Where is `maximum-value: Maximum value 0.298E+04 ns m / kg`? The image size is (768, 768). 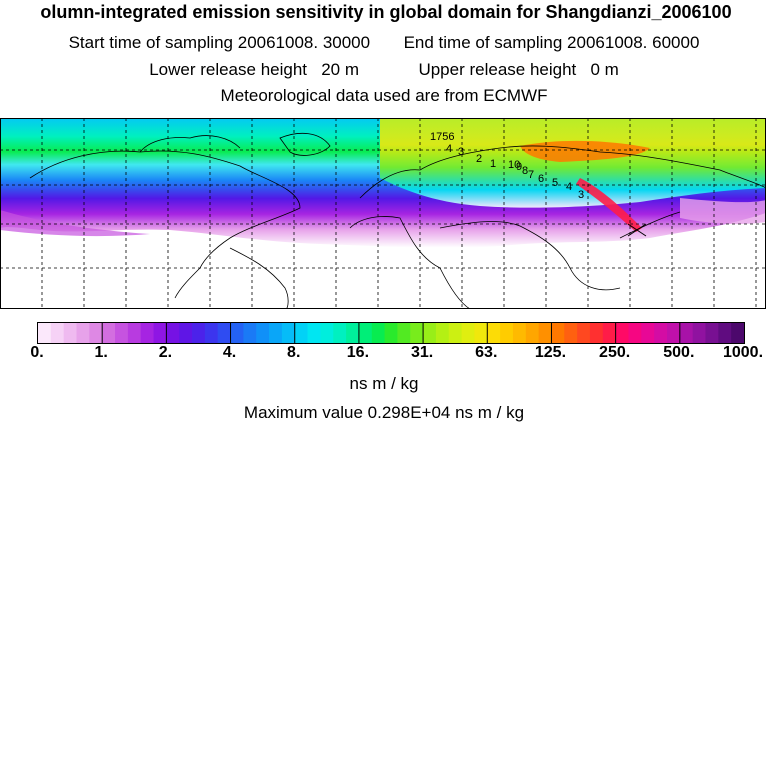
maximum-value: Maximum value 0.298E+04 ns m / kg is located at coordinates (384, 412).